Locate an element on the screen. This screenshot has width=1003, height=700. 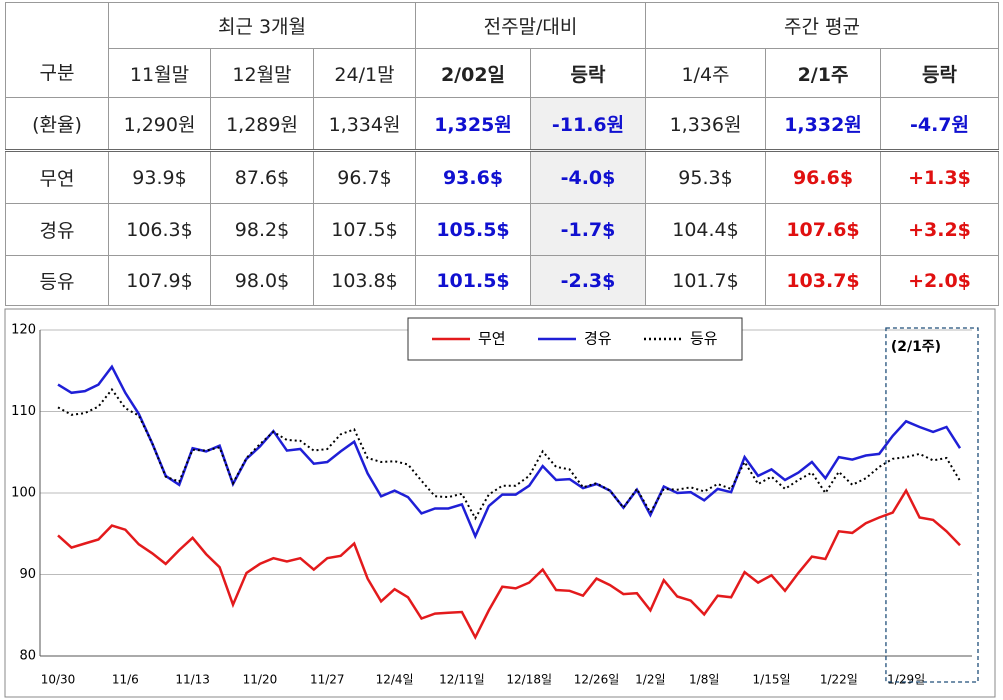
x-tick-label: 12/11일 is located at coordinates (462, 680).